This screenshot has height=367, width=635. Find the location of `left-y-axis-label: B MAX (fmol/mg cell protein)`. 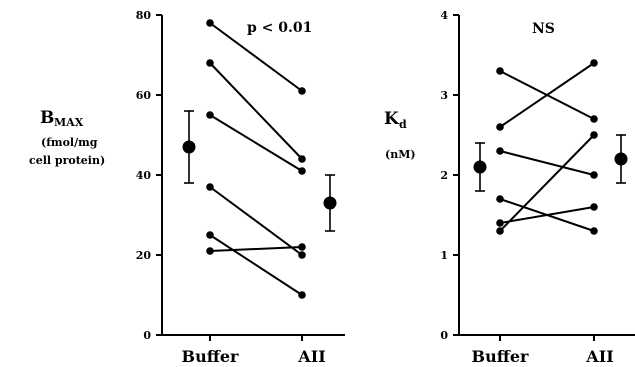

left-y-axis-label: B MAX (fmol/mg cell protein) is located at coordinates (67, 137).